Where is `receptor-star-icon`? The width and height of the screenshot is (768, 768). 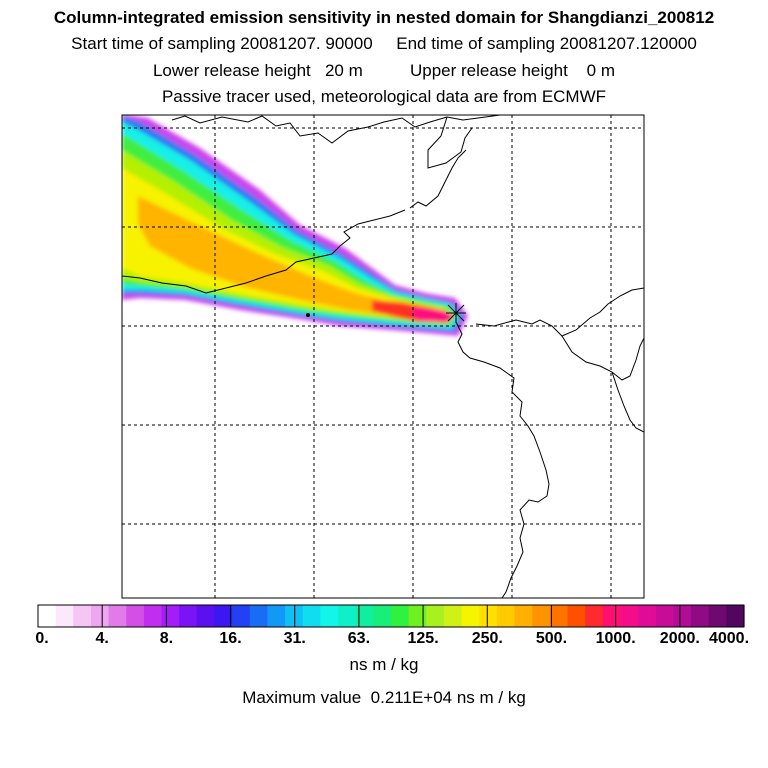 receptor-star-icon is located at coordinates (456, 313).